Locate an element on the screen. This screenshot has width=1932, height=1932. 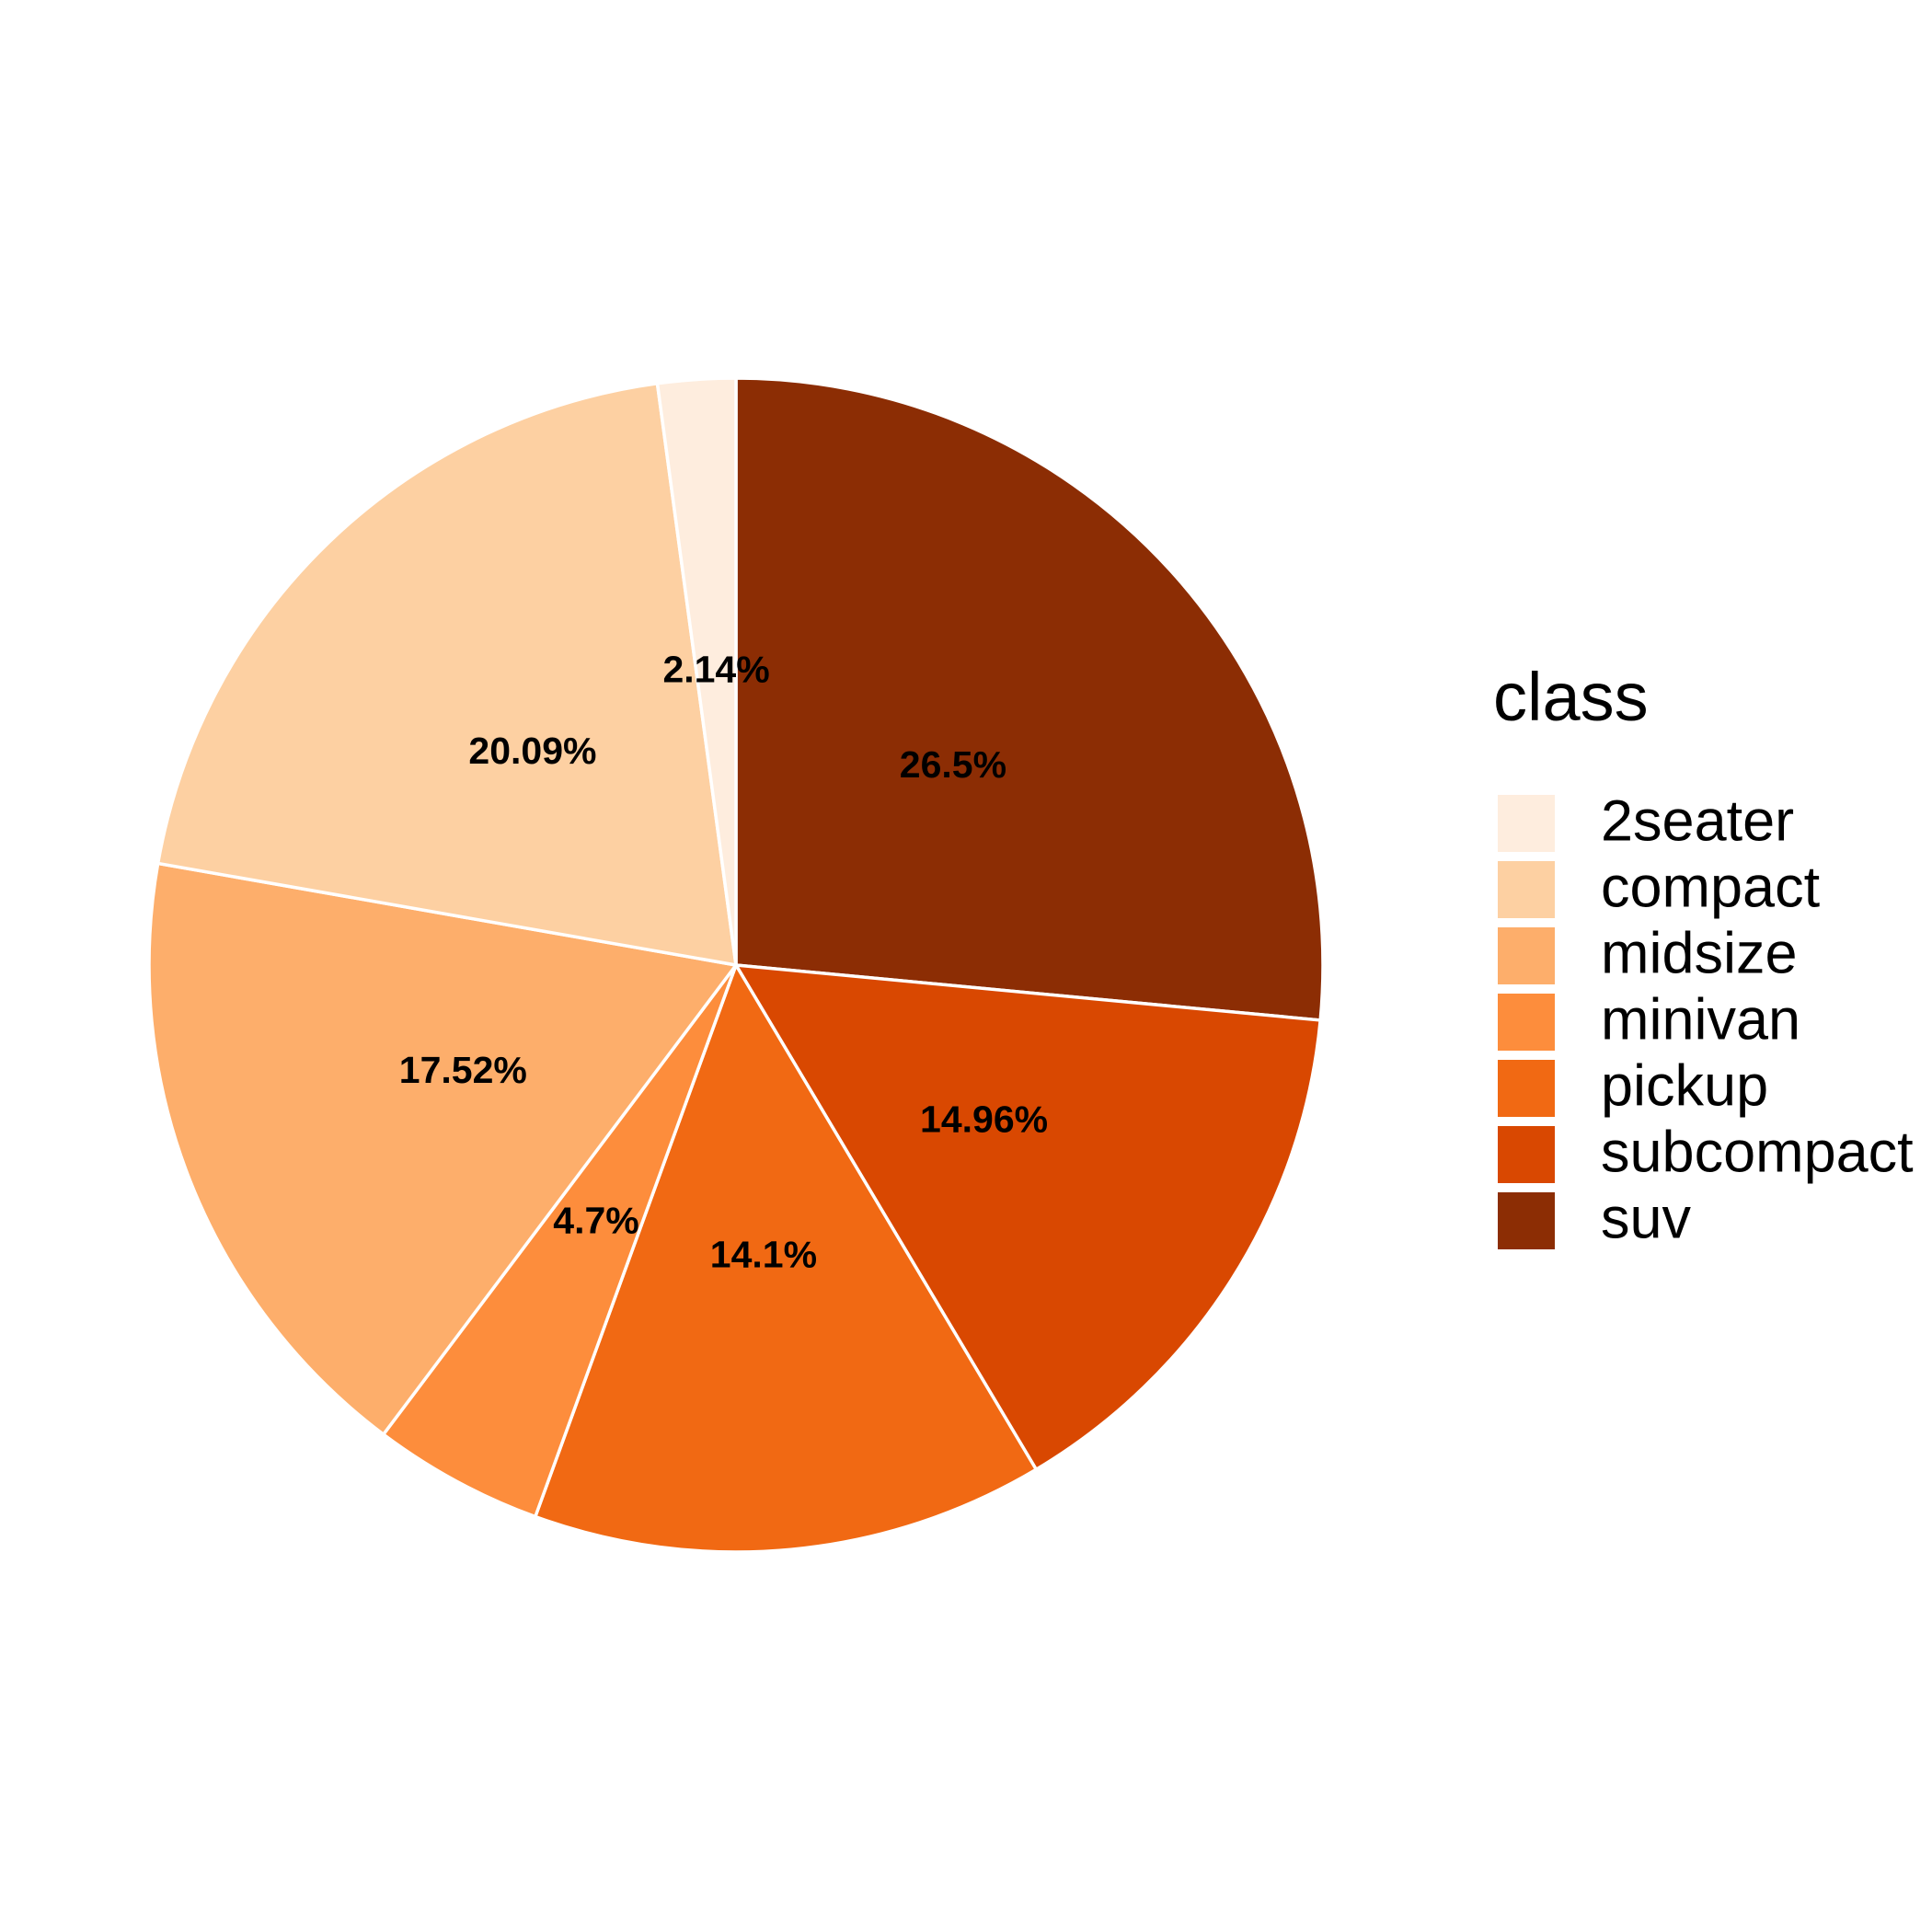
pie-slice-midsize is located at coordinates (443, 1149).